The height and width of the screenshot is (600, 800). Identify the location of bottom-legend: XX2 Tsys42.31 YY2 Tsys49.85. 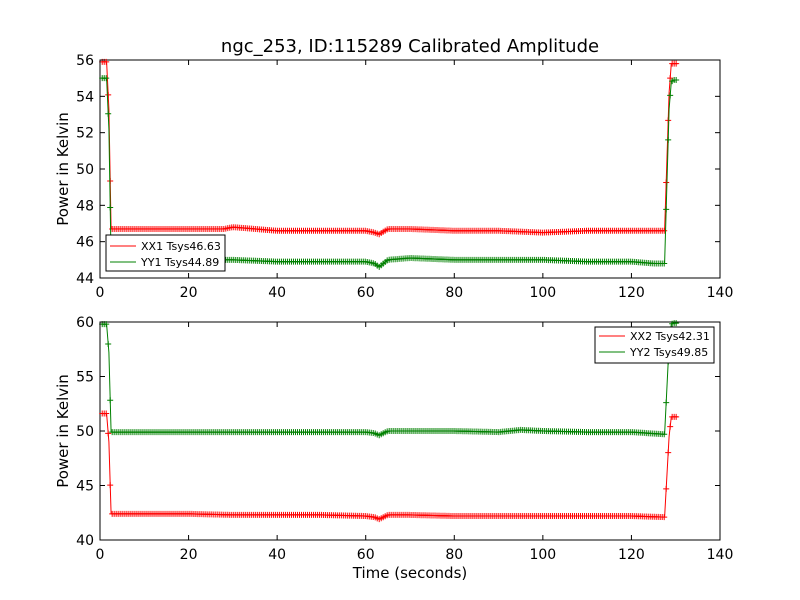
(654, 345).